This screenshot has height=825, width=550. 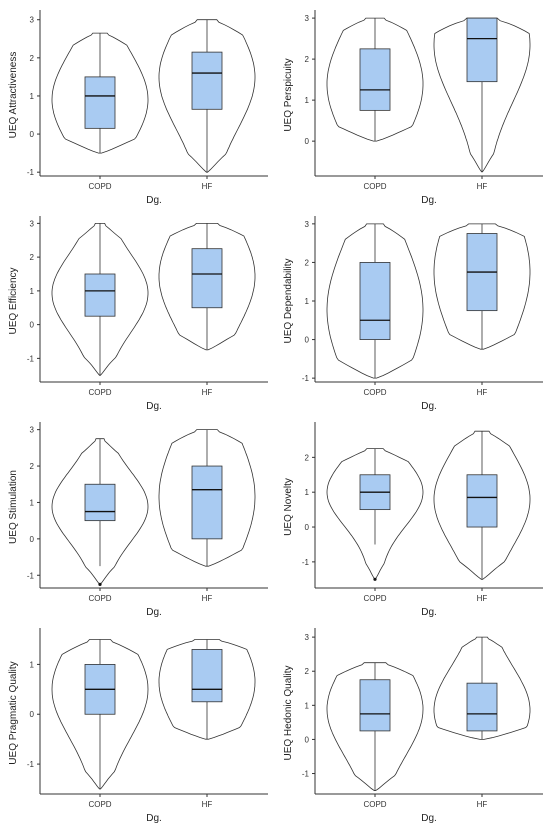 I want to click on chart-panel: -1 0 1 2 3 COPD HF Dg. UEQ Stimulation, so click(x=137, y=515).